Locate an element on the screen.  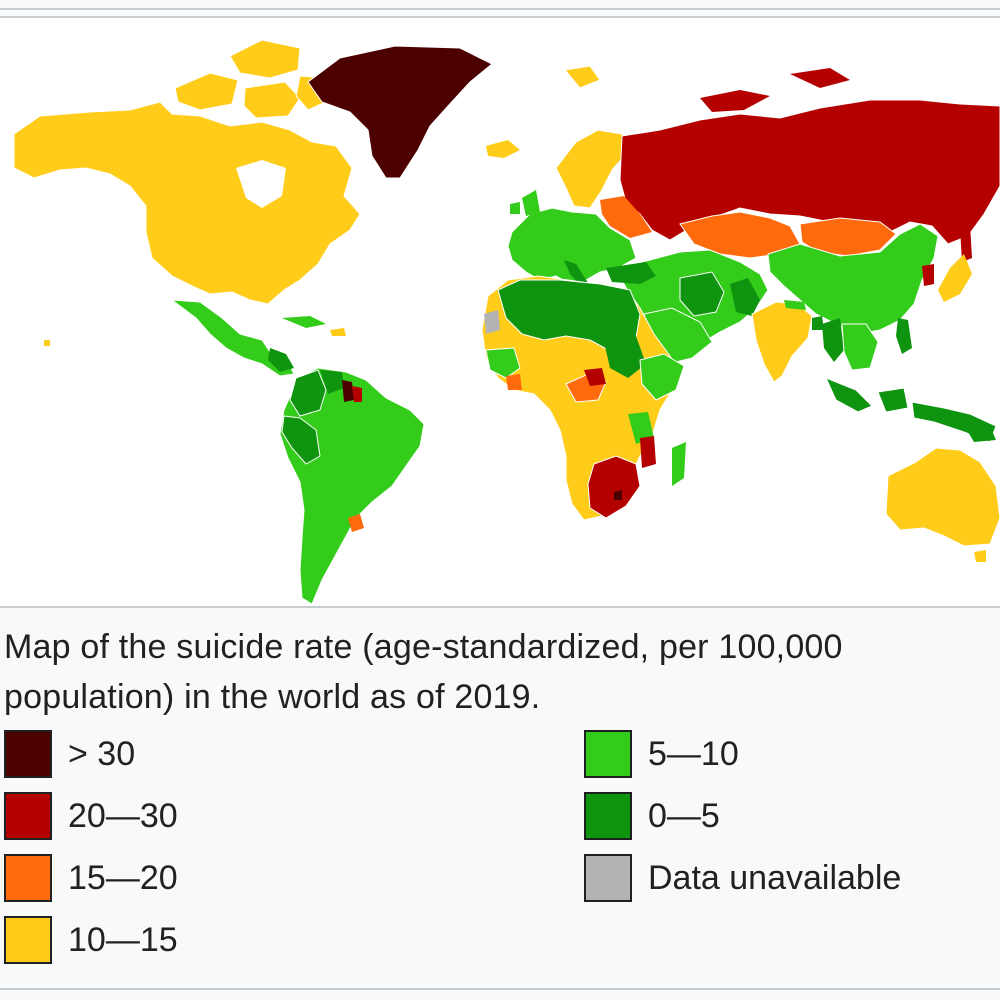
region-japan is located at coordinates (955, 278).